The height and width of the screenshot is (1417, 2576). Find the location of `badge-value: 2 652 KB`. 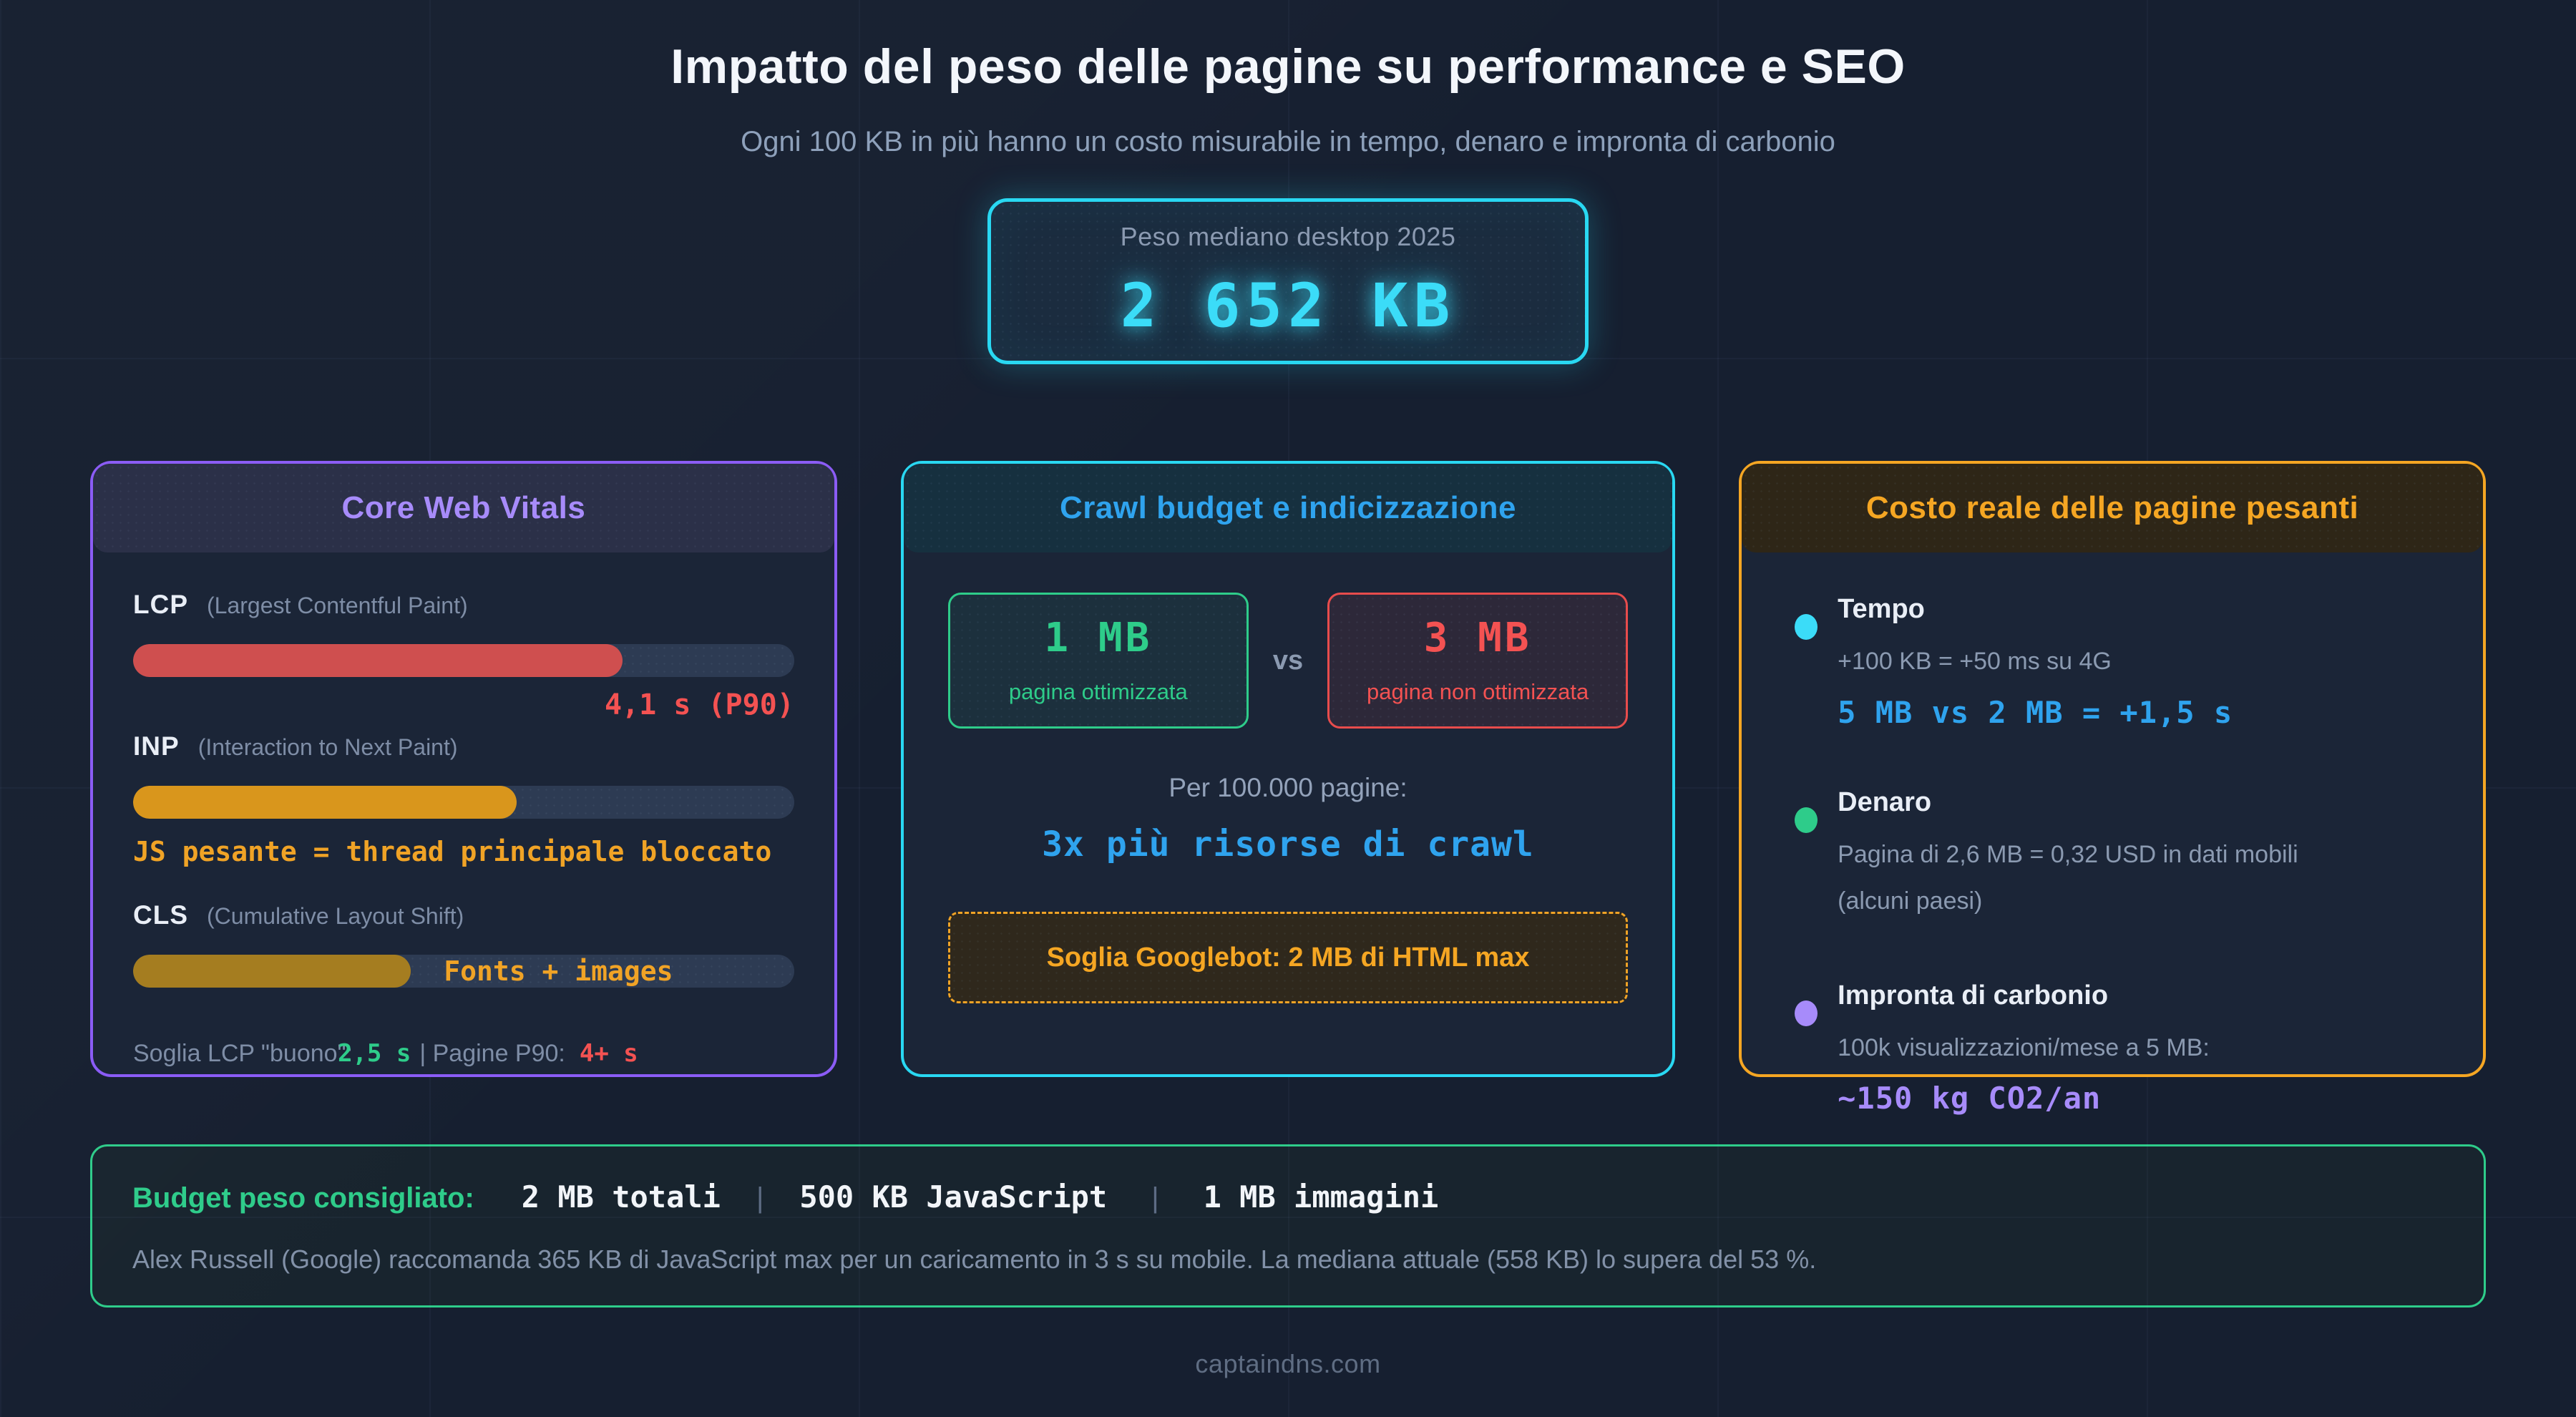

badge-value: 2 652 KB is located at coordinates (1288, 306).